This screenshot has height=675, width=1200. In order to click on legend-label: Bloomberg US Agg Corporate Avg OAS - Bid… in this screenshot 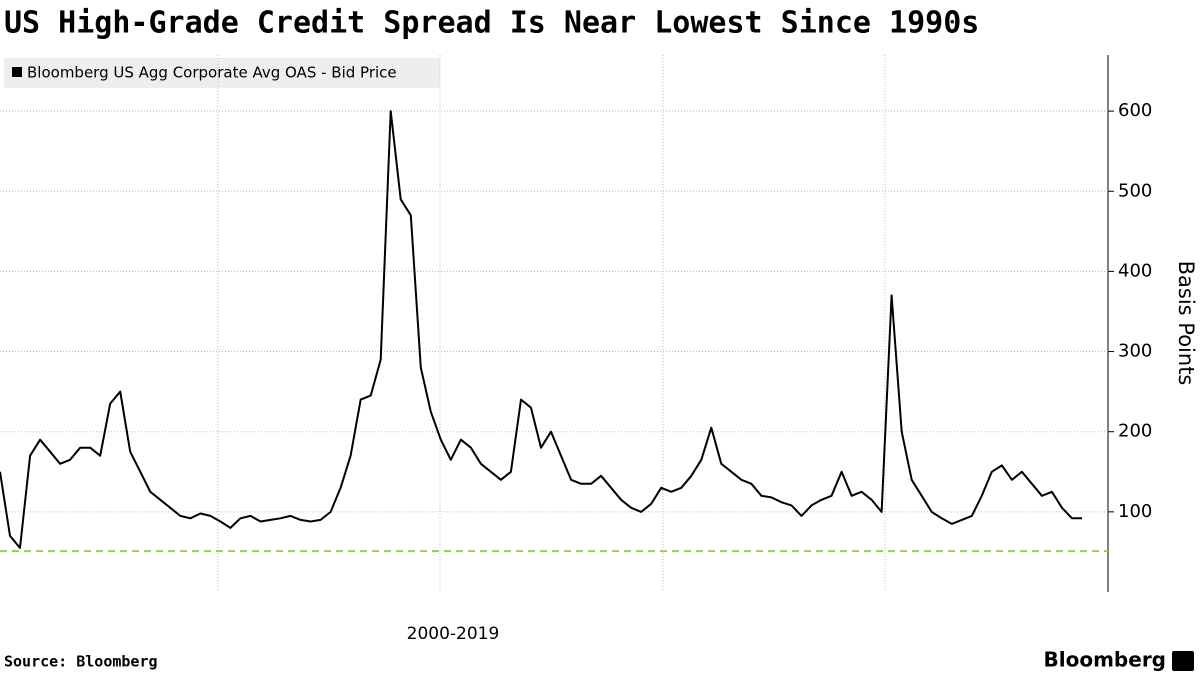, I will do `click(212, 73)`.